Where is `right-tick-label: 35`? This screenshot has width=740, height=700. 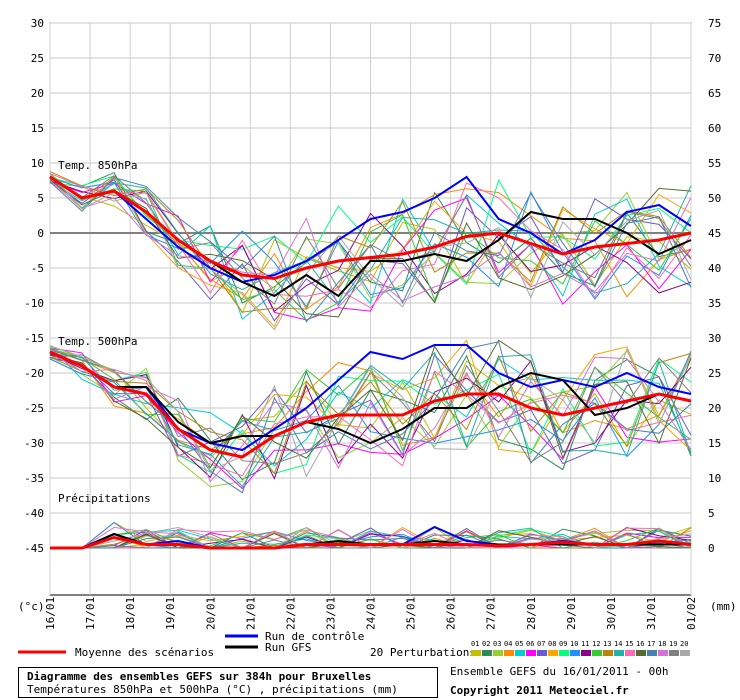
right-tick-label: 35 is located at coordinates (714, 303).